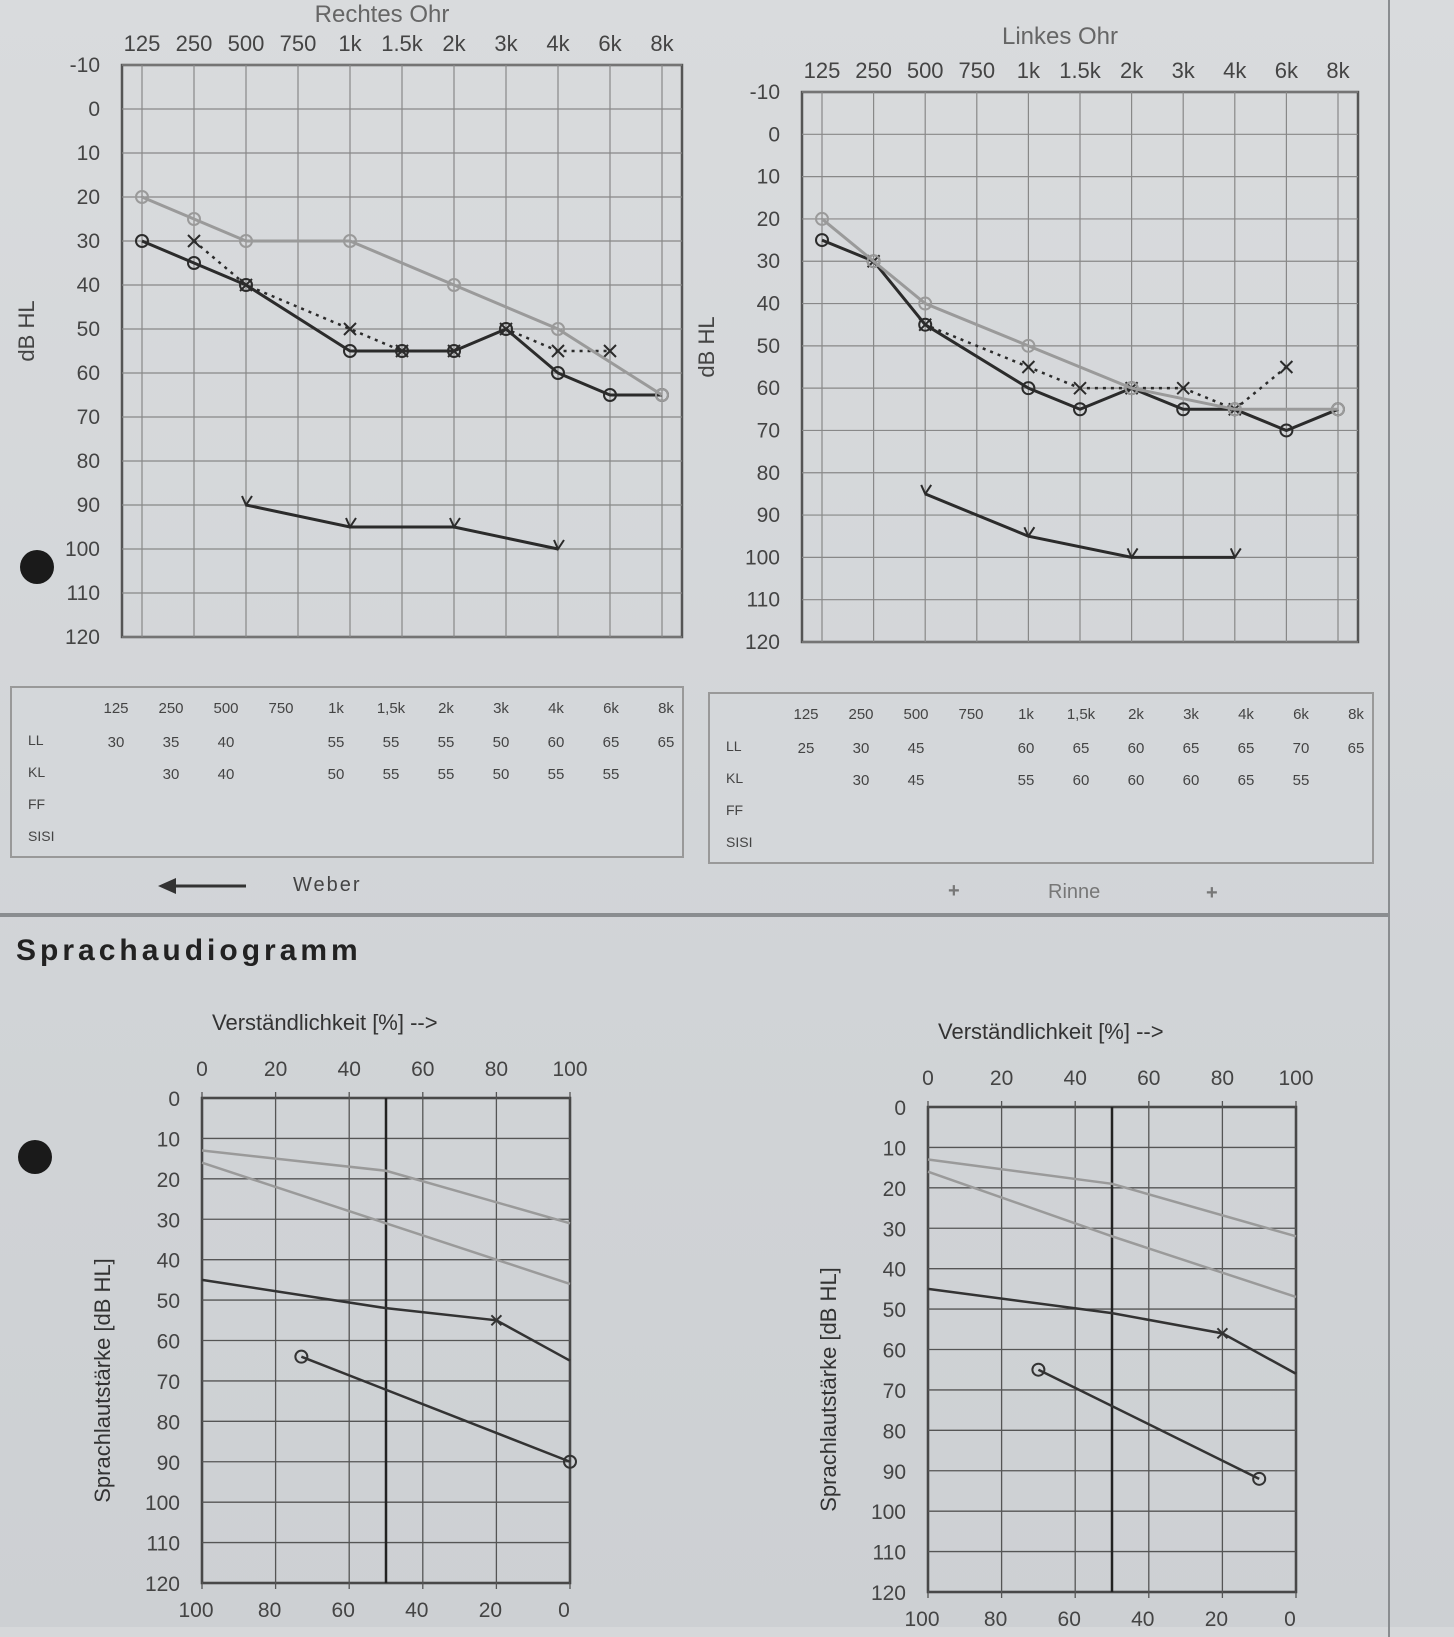 This screenshot has height=1637, width=1454. I want to click on speech-audiogram-title: Sprachaudiogramm, so click(189, 950).